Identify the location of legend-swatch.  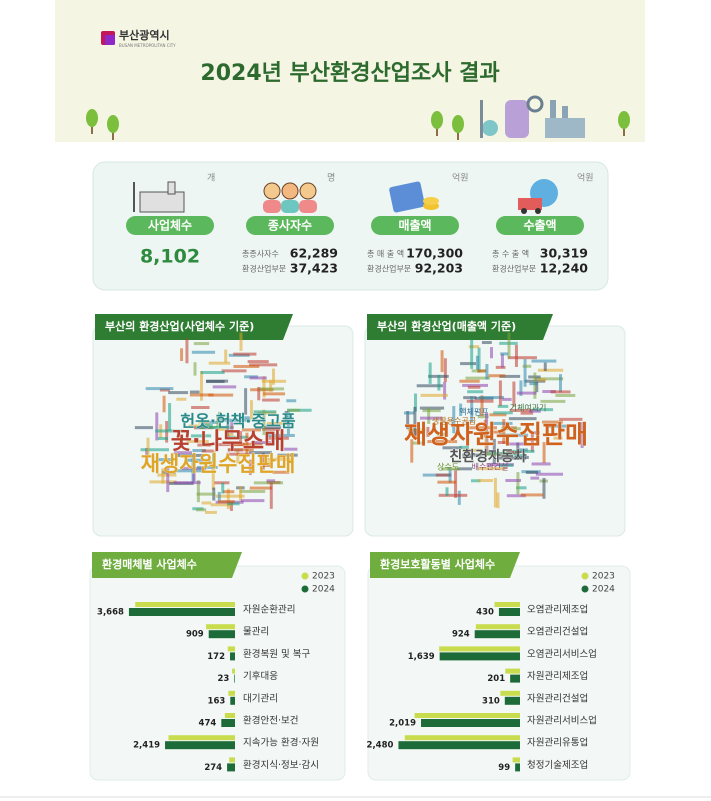
(585, 576).